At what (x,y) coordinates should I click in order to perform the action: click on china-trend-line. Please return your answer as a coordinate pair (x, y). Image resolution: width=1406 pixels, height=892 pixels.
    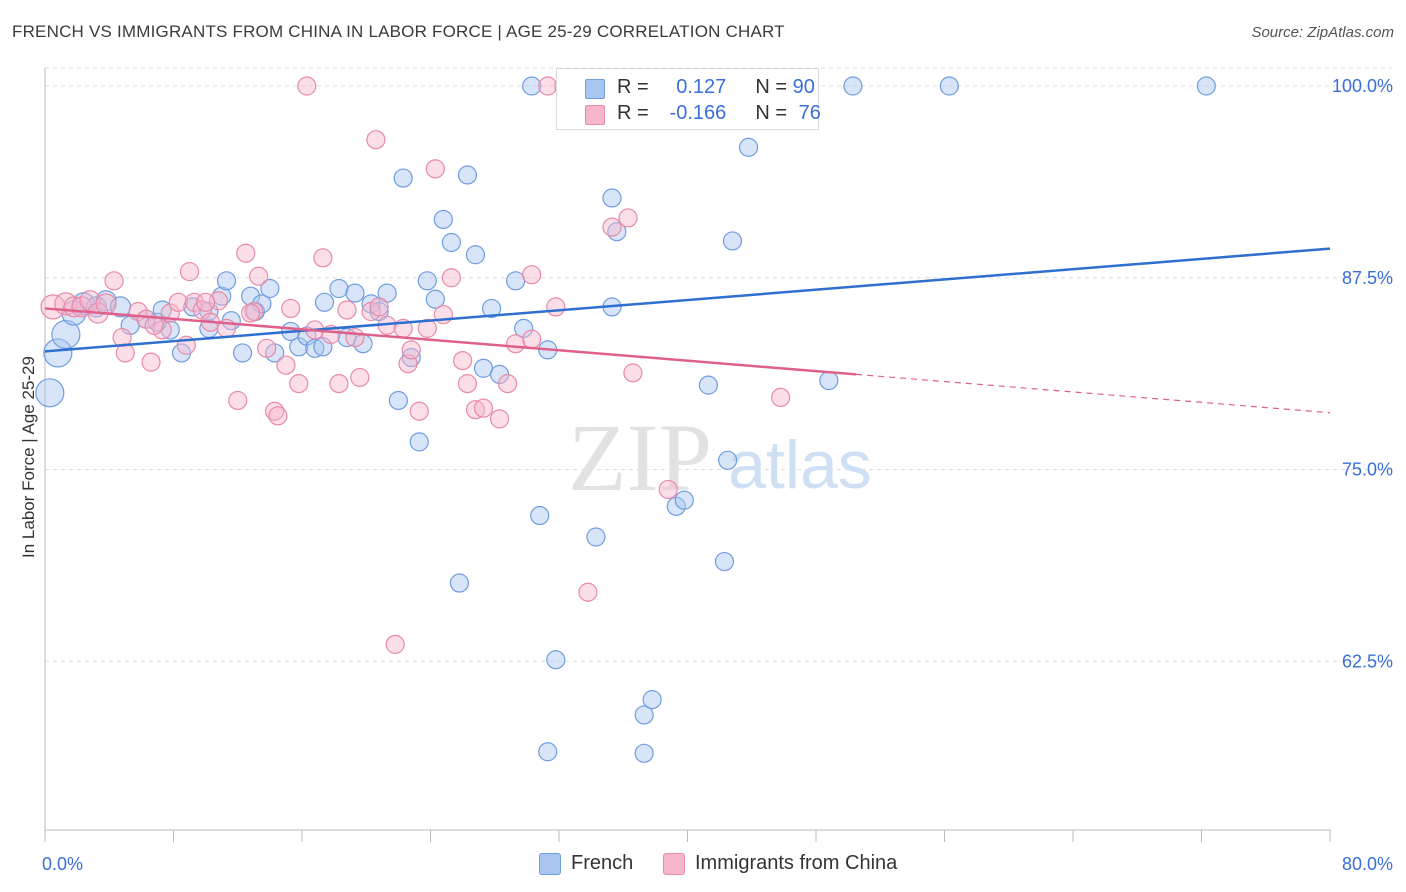
    Looking at the image, I should click on (450, 341).